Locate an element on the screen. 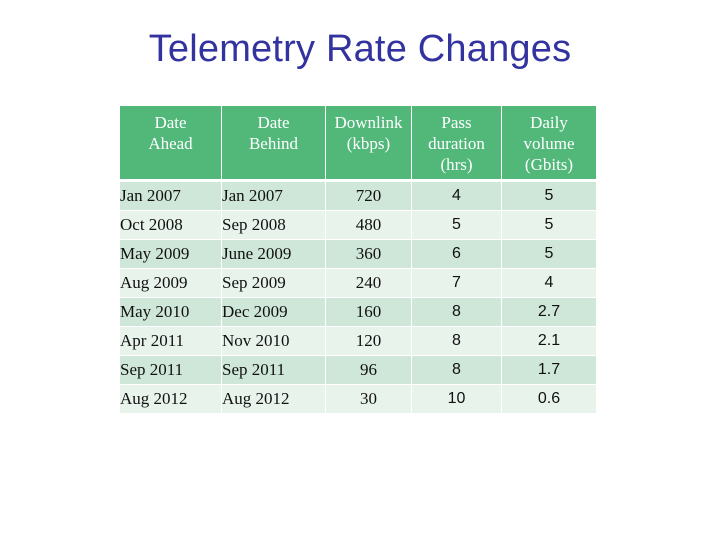 The image size is (720, 540). cell-downlink: 360 is located at coordinates (369, 254).